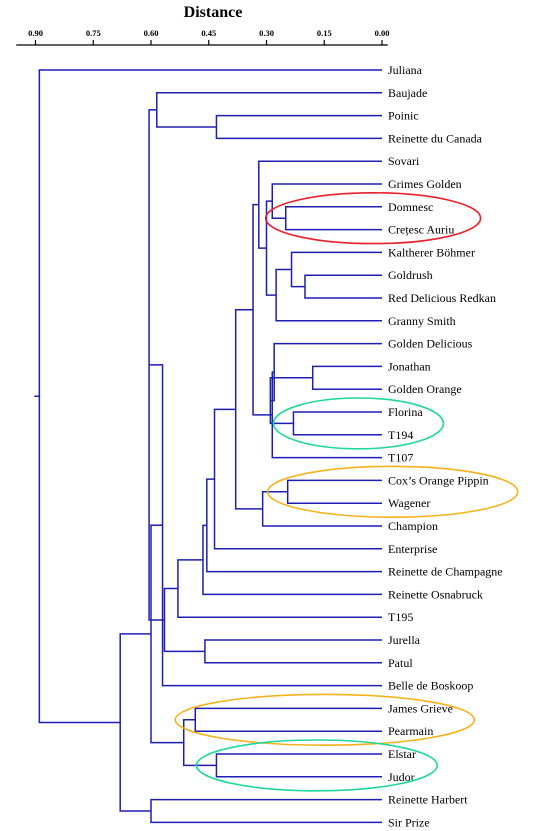 This screenshot has height=831, width=550. I want to click on leaf-label-juliana: Juliana, so click(405, 70).